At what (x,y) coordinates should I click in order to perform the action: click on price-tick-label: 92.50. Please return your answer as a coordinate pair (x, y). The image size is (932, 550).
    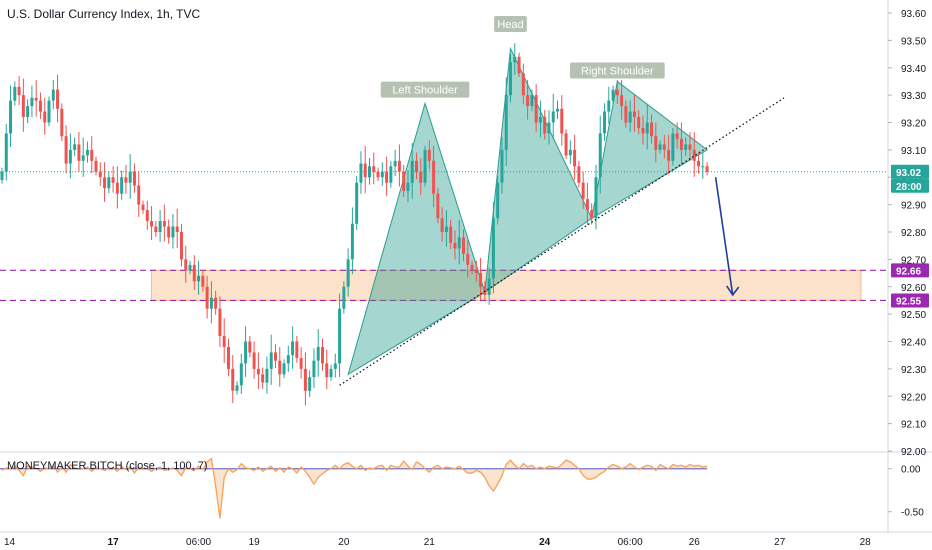
    Looking at the image, I should click on (913, 315).